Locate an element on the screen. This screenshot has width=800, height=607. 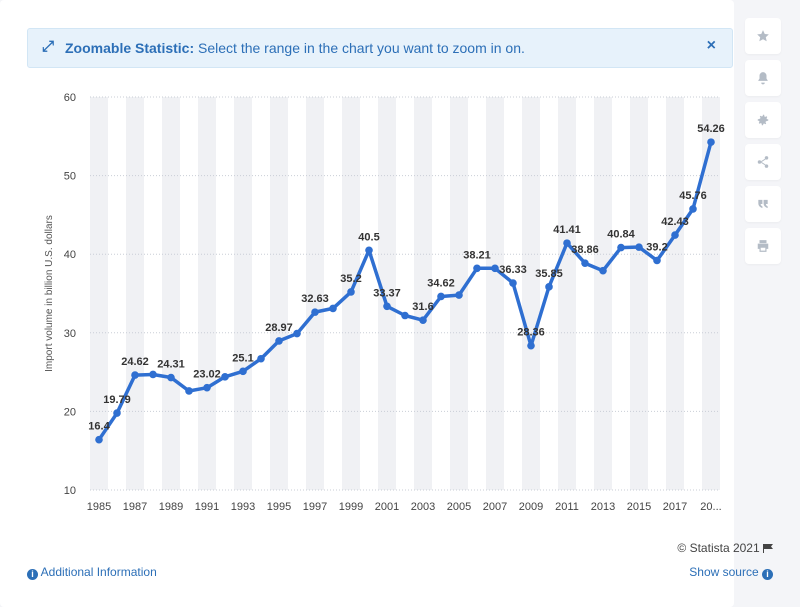
cite-button is located at coordinates (763, 204).